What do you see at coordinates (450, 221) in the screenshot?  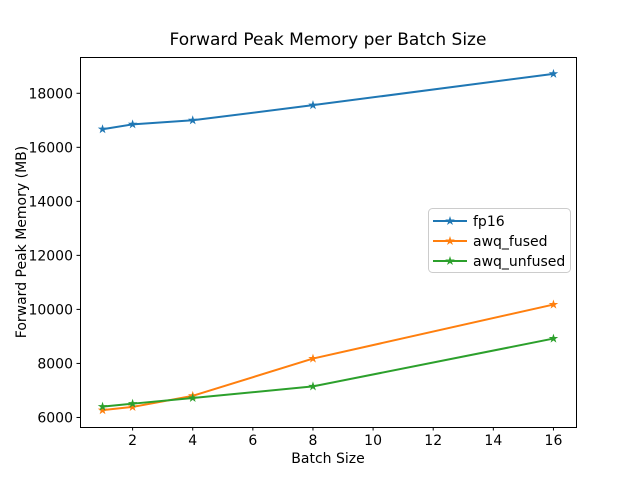 I see `legend-marker-fp16` at bounding box center [450, 221].